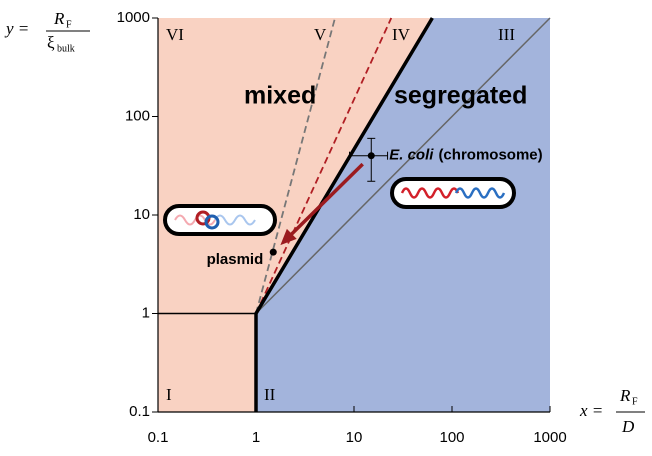 Image resolution: width=652 pixels, height=456 pixels. What do you see at coordinates (453, 193) in the screenshot?
I see `segregated-icon` at bounding box center [453, 193].